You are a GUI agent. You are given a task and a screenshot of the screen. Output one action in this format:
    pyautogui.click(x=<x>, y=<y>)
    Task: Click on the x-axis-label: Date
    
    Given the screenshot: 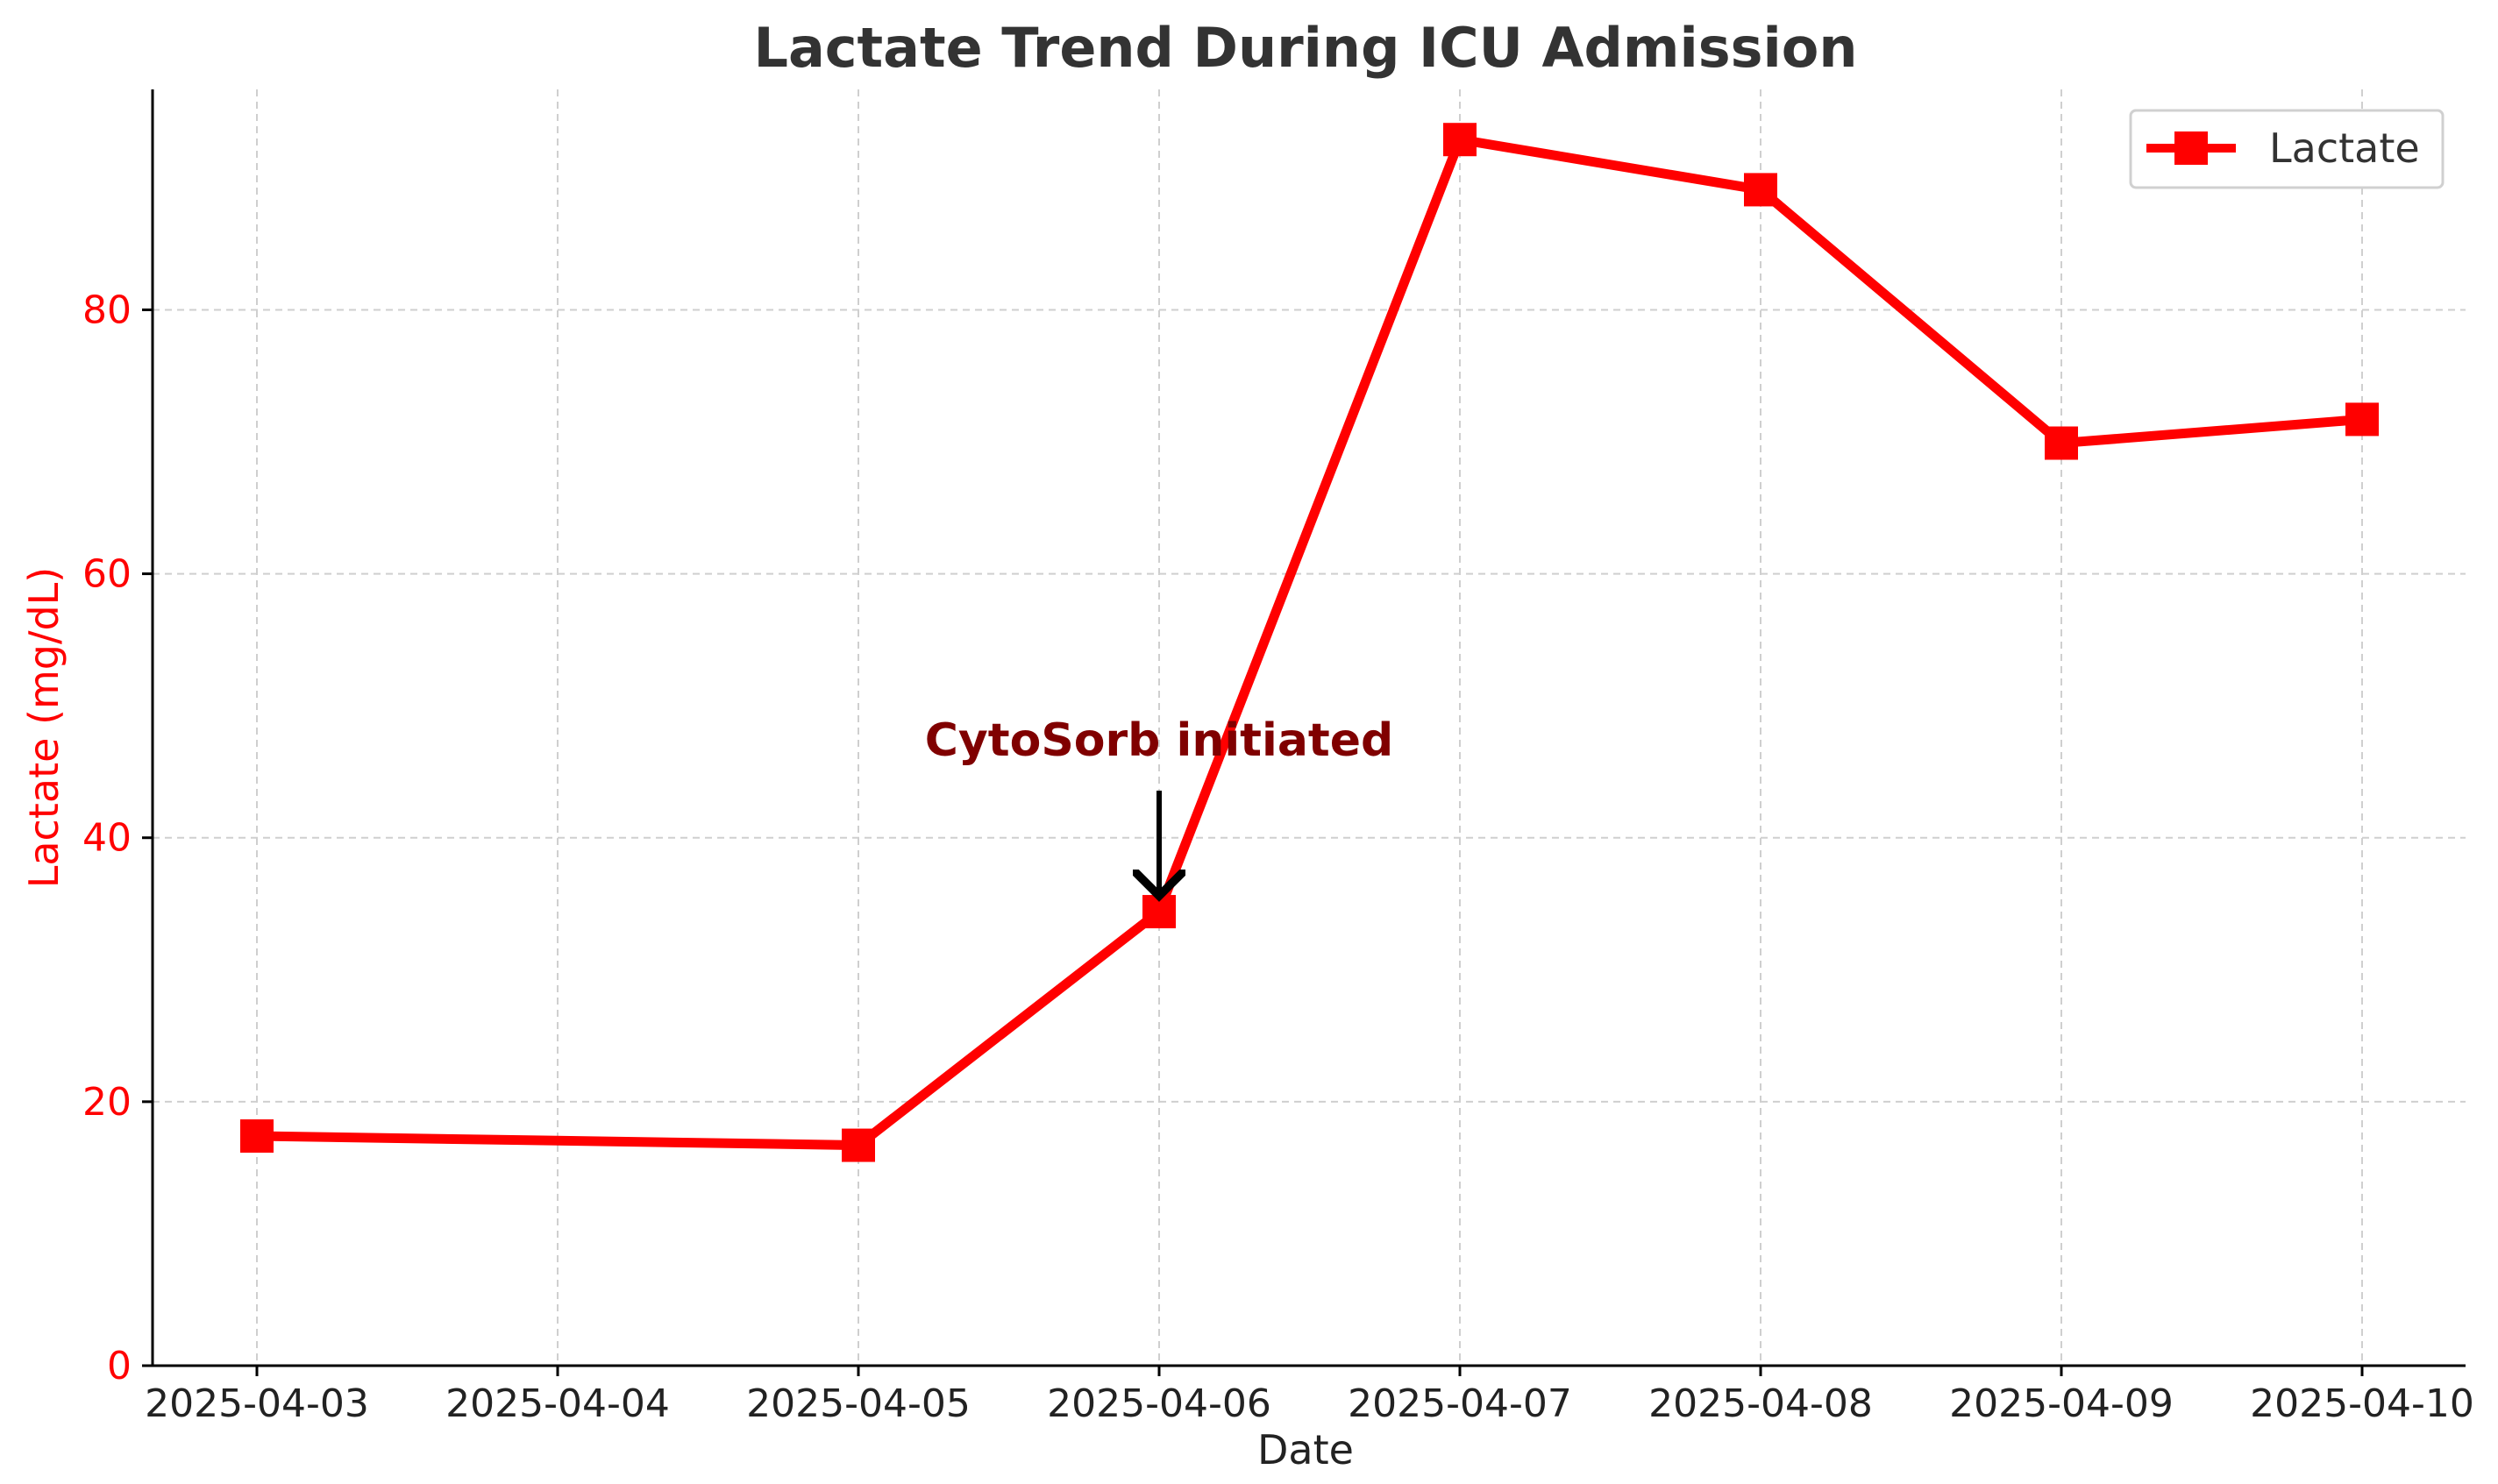 What is the action you would take?
    pyautogui.click(x=1305, y=1450)
    